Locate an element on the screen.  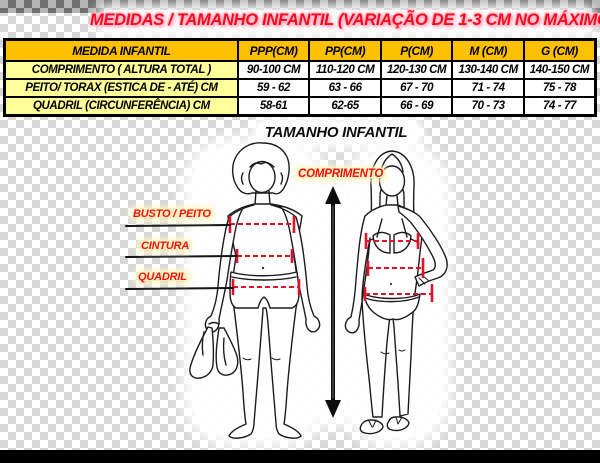
quadril-connector is located at coordinates (179, 288).